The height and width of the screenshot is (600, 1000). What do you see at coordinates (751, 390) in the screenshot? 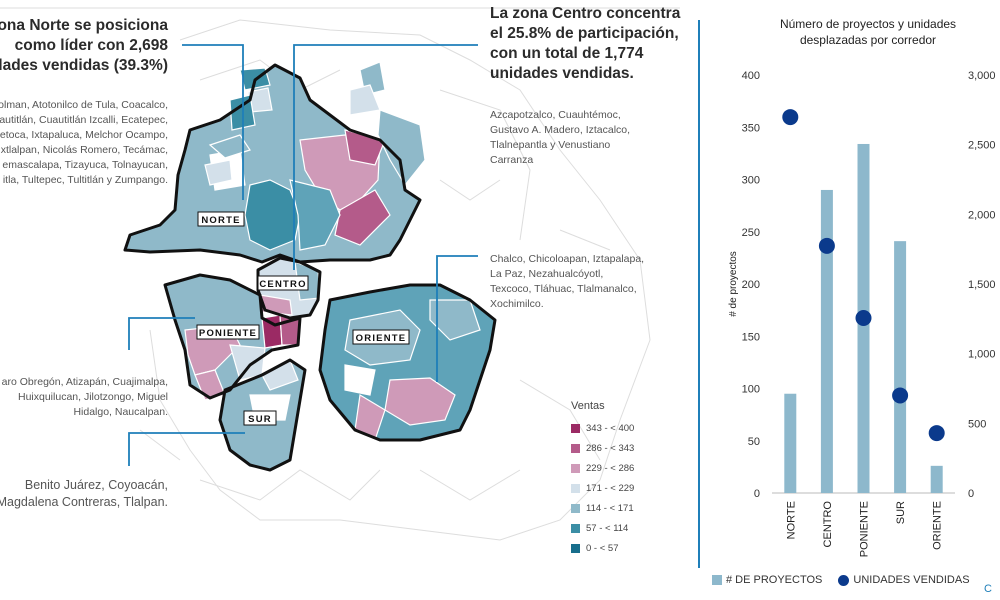
I see `y-tick-label: 100` at bounding box center [751, 390].